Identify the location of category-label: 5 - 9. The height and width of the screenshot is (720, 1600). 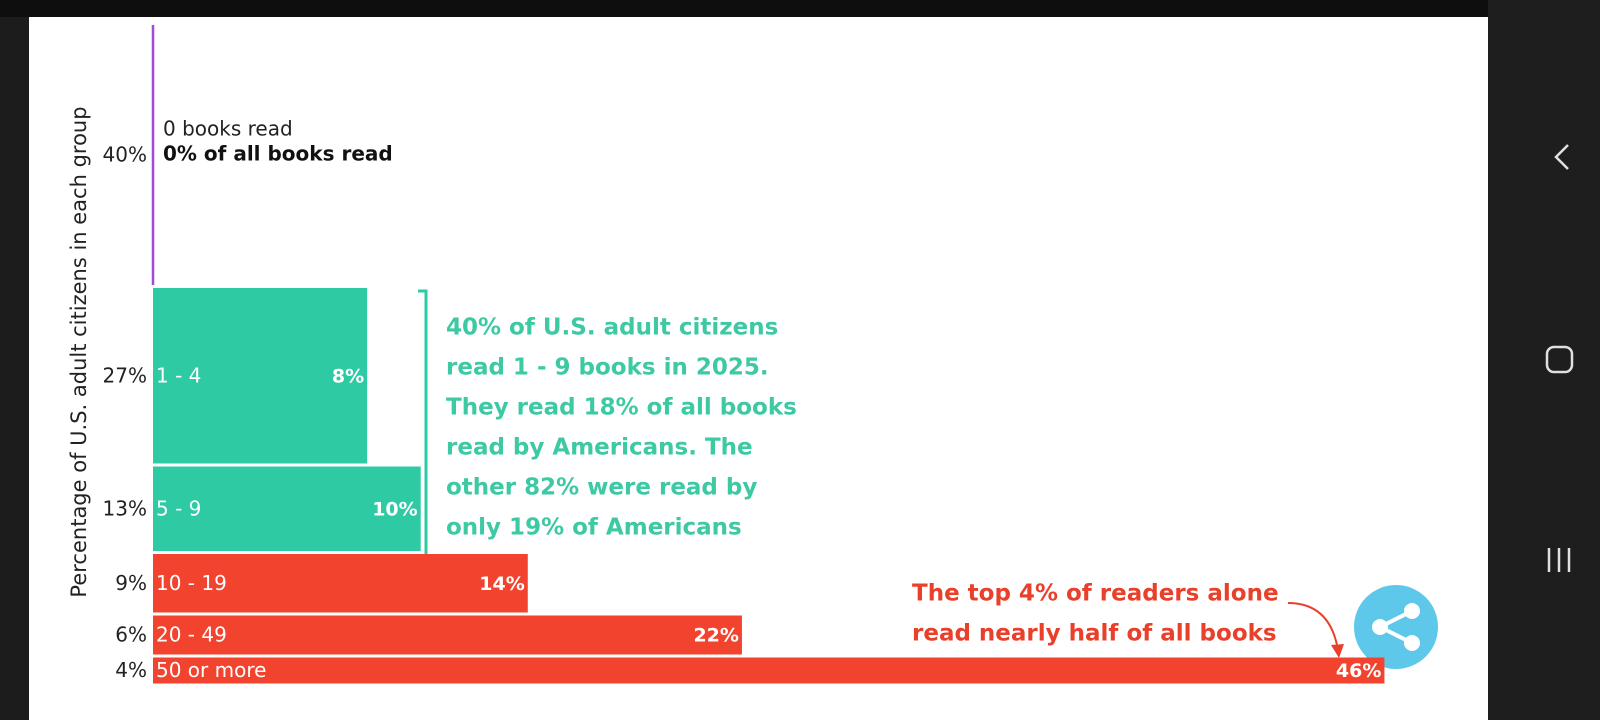
(178, 508).